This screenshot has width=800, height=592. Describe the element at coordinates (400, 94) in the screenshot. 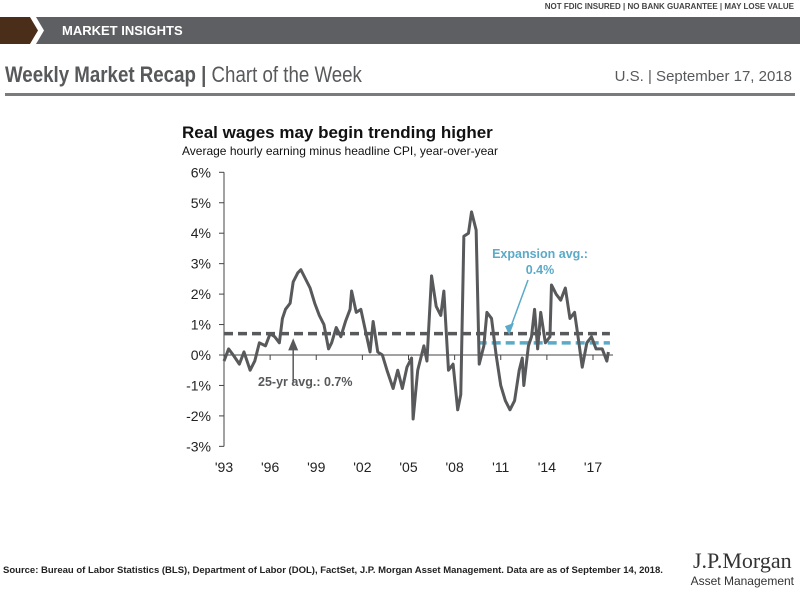

I see `divider` at that location.